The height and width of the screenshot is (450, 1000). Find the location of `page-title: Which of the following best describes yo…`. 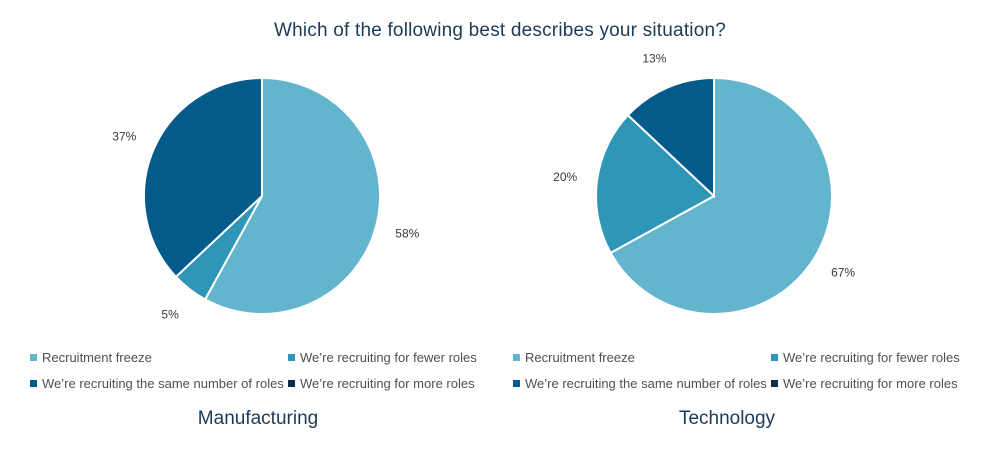

page-title: Which of the following best describes yo… is located at coordinates (500, 30).